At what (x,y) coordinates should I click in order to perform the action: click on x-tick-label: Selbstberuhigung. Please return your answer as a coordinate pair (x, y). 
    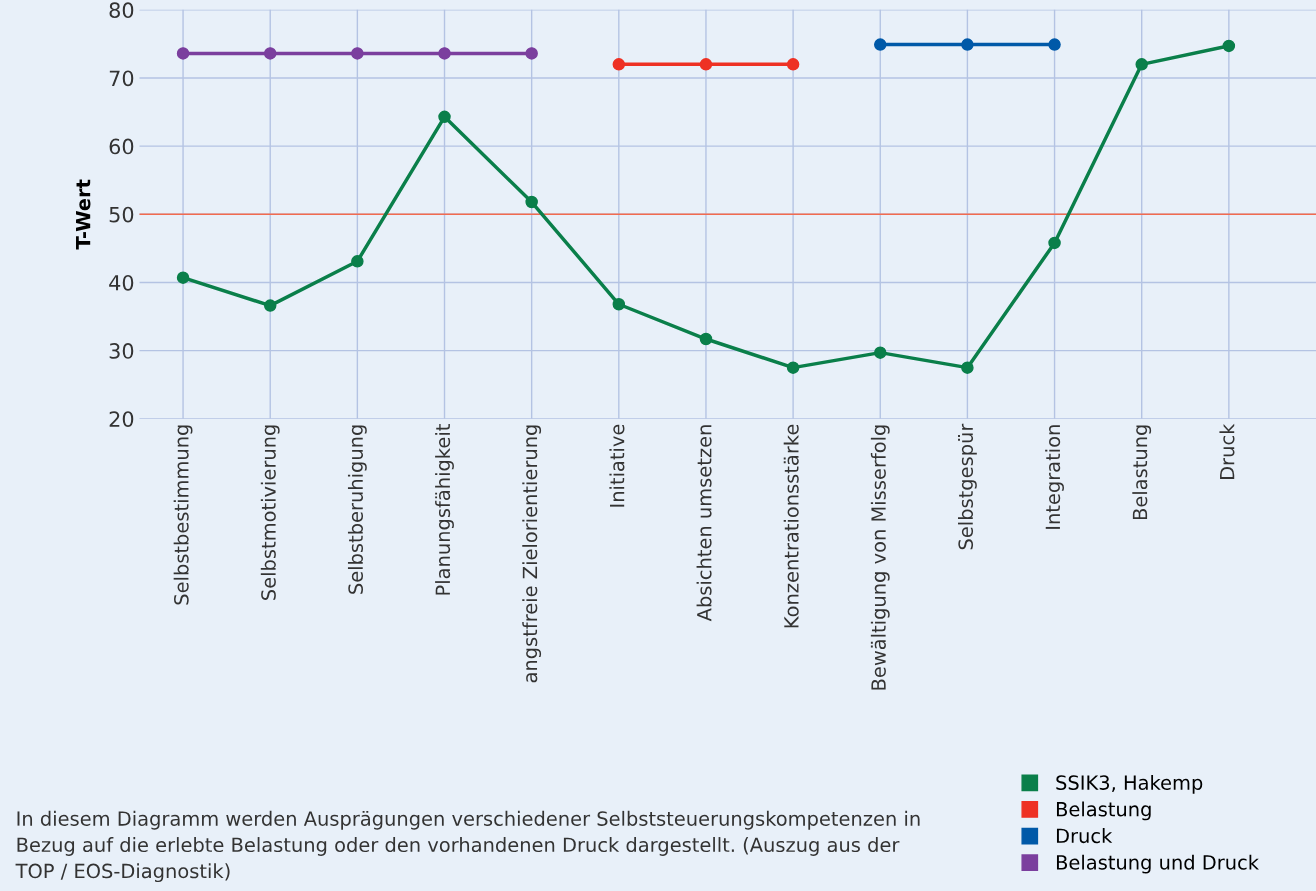
    Looking at the image, I should click on (357, 509).